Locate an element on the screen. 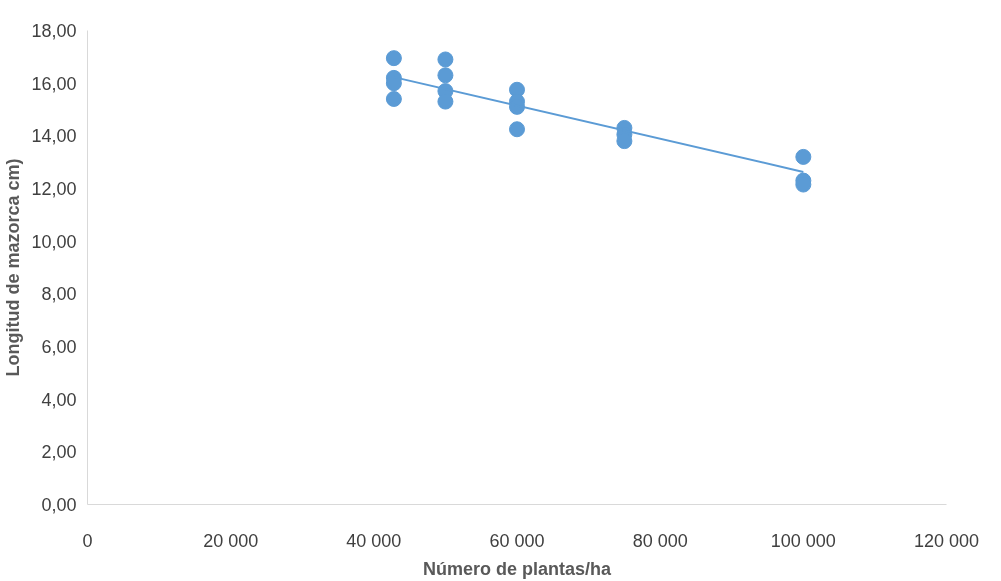 Image resolution: width=1001 pixels, height=581 pixels. y-tick-label: 10,00 is located at coordinates (54, 241).